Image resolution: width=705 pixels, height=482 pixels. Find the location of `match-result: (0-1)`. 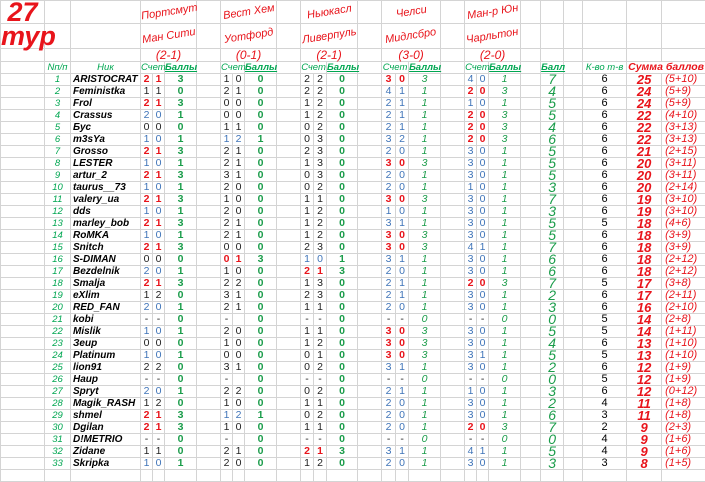

match-result: (0-1) is located at coordinates (249, 55).